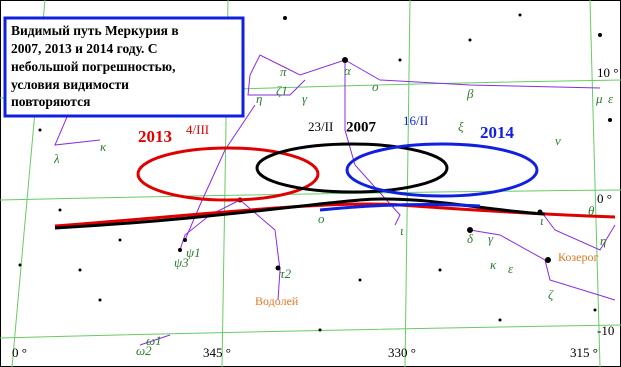 The height and width of the screenshot is (367, 621). I want to click on axis-label: 315 °, so click(584, 352).